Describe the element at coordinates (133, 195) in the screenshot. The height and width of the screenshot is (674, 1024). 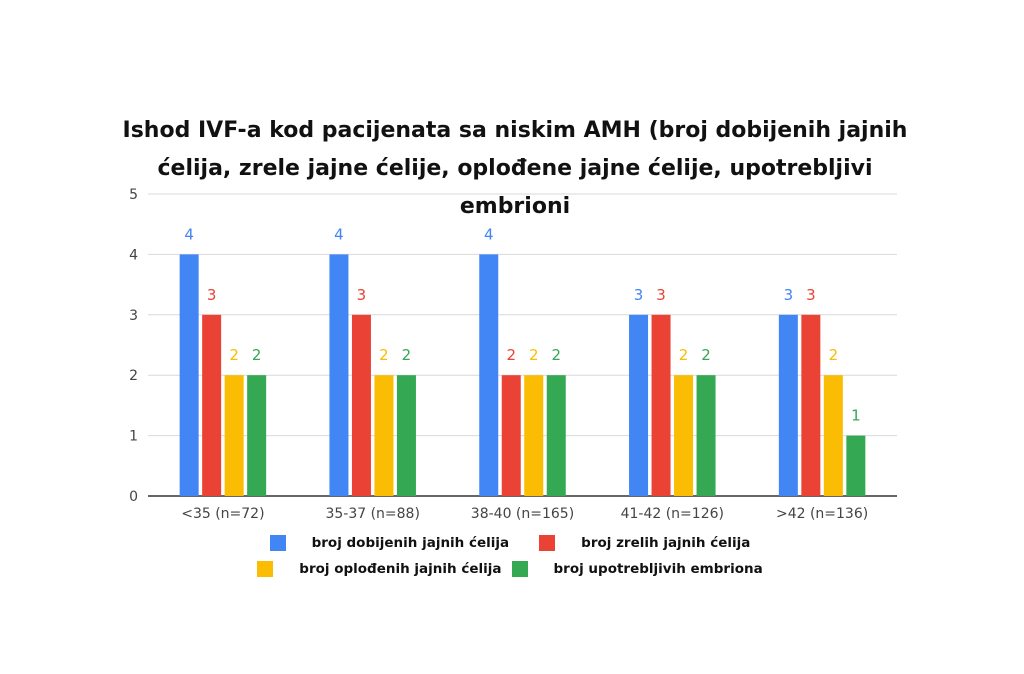
I see `y-tick-label: 5` at that location.